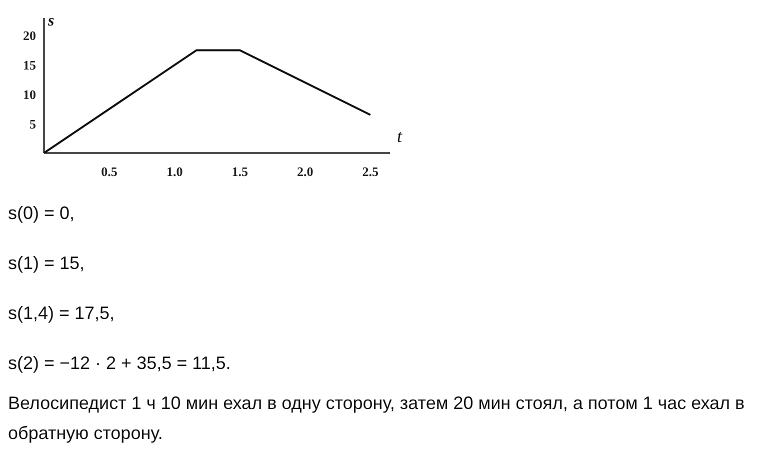  What do you see at coordinates (29, 36) in the screenshot?
I see `y-tick-label: 20` at bounding box center [29, 36].